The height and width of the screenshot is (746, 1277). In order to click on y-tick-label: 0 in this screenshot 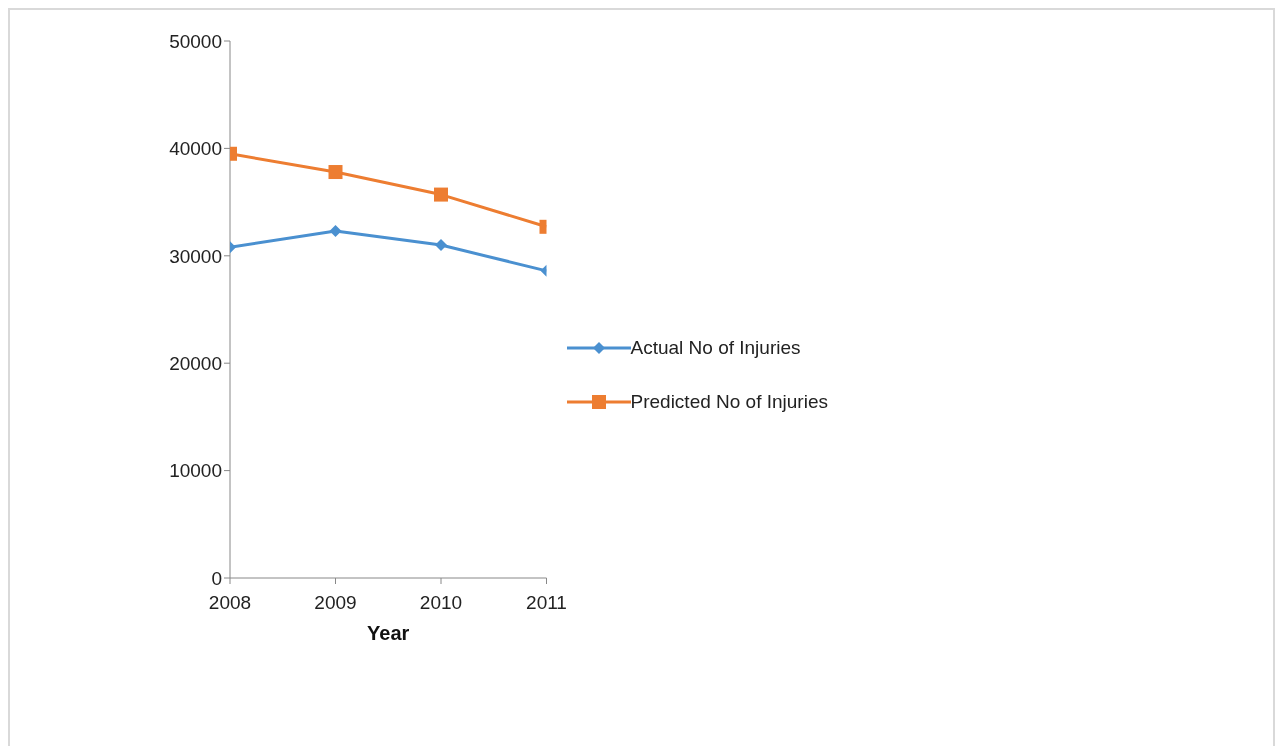, I will do `click(216, 578)`.